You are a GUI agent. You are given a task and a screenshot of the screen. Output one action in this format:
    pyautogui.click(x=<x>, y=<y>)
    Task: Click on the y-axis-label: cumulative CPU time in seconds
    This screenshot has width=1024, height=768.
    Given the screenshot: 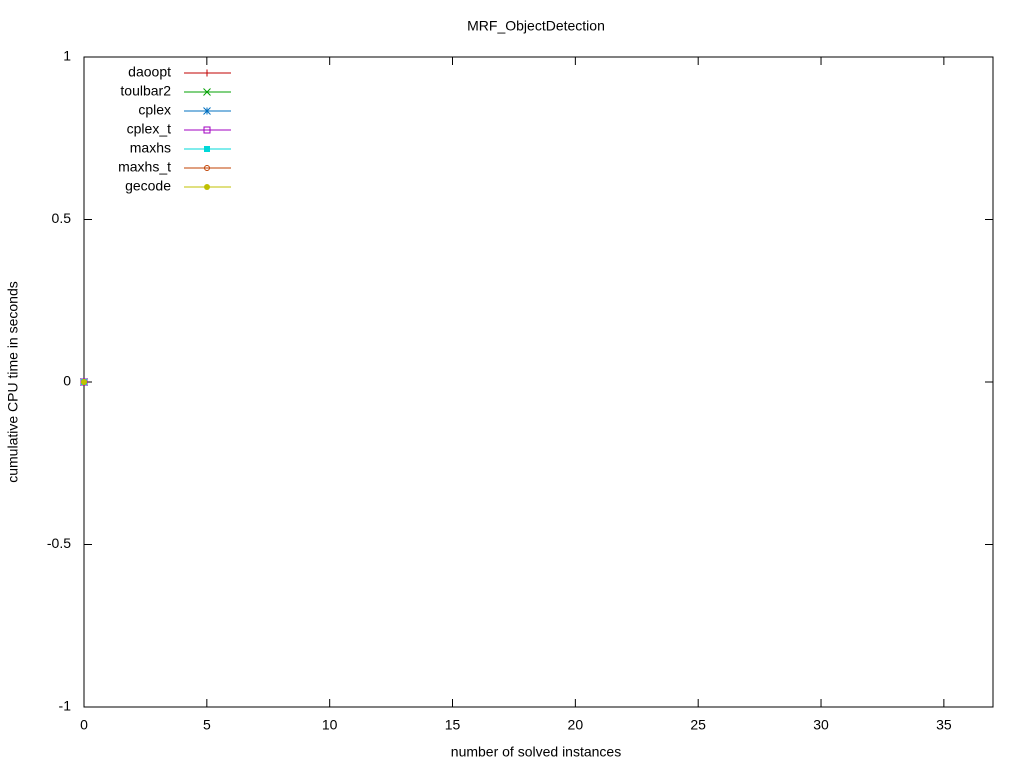 What is the action you would take?
    pyautogui.click(x=13, y=382)
    